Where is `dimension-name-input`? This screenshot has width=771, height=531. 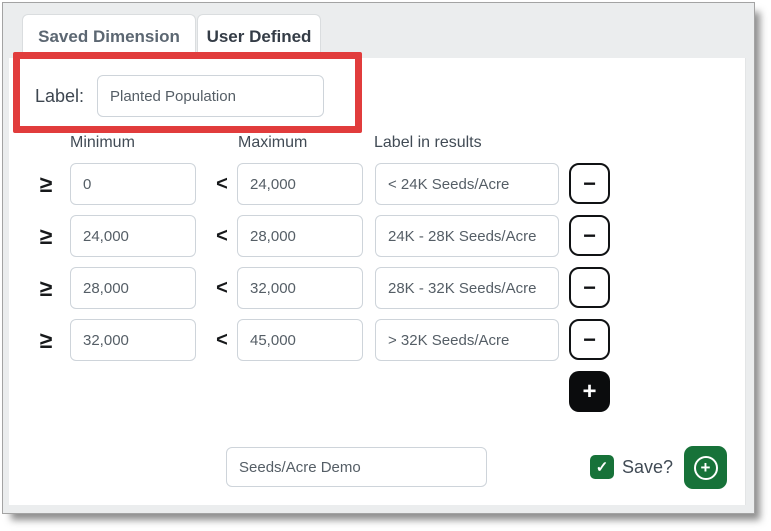
dimension-name-input is located at coordinates (356, 467).